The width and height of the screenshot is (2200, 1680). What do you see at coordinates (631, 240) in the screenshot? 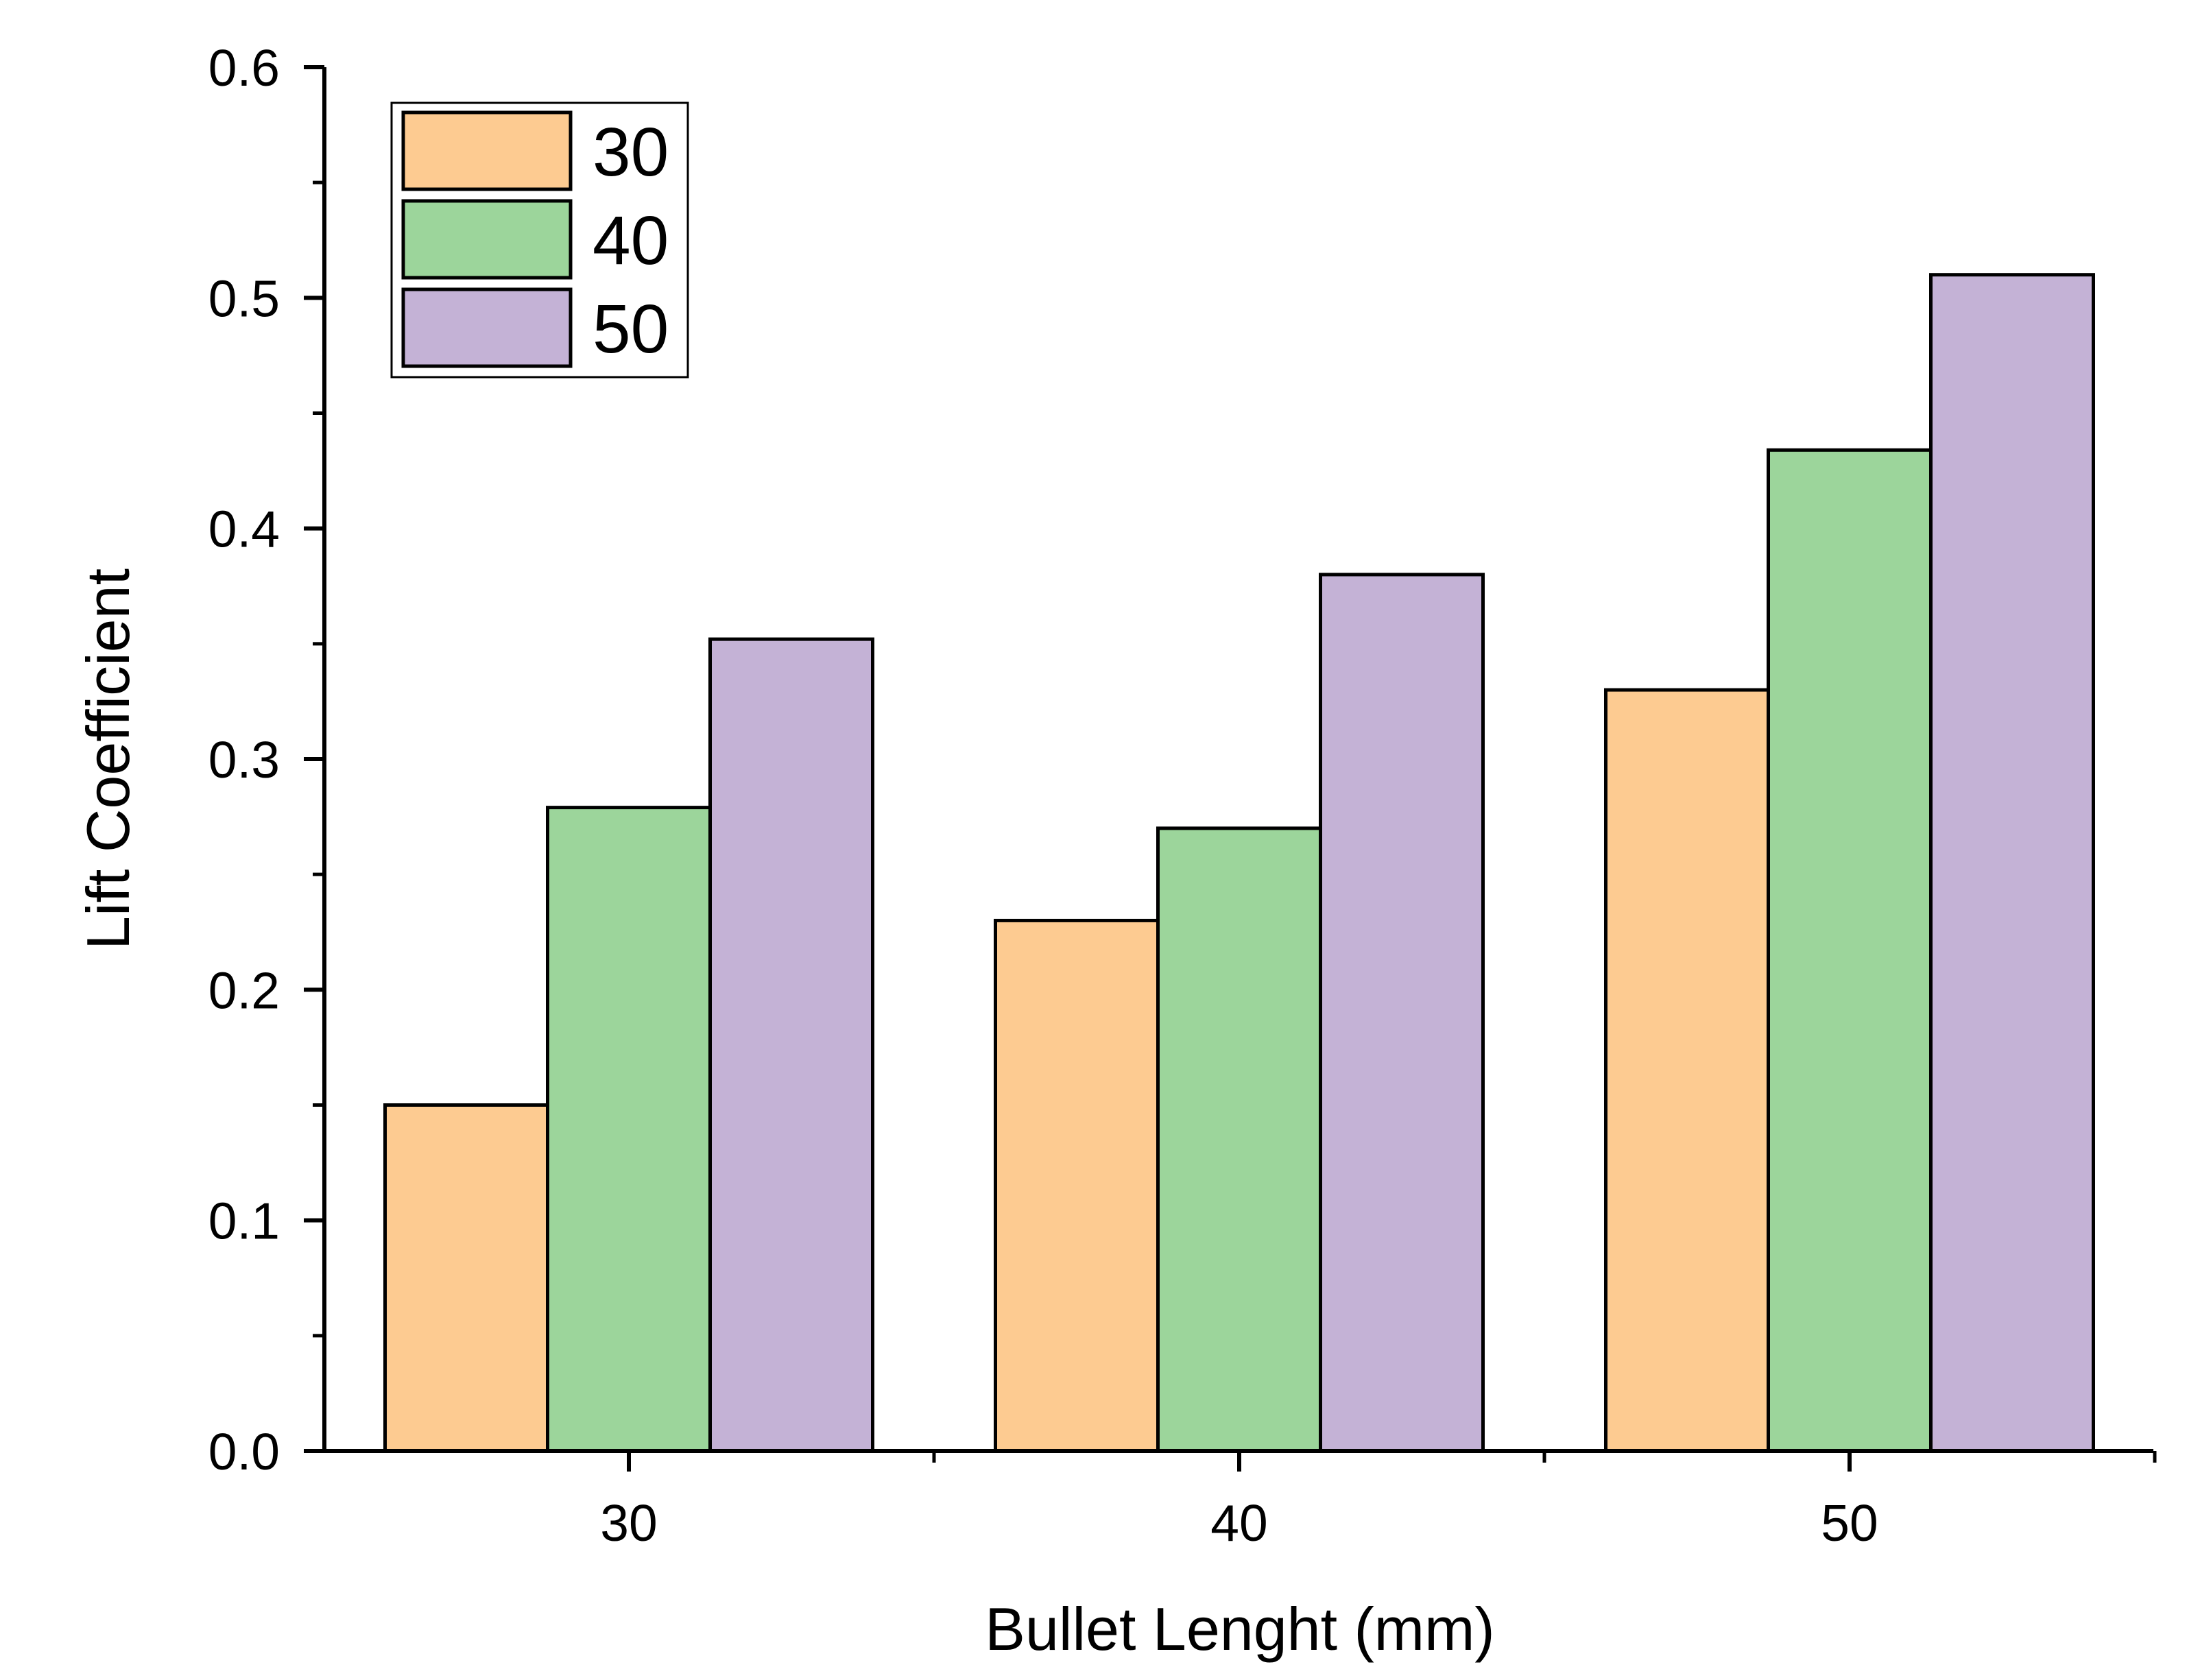
I see `legend-label-40: 40` at bounding box center [631, 240].